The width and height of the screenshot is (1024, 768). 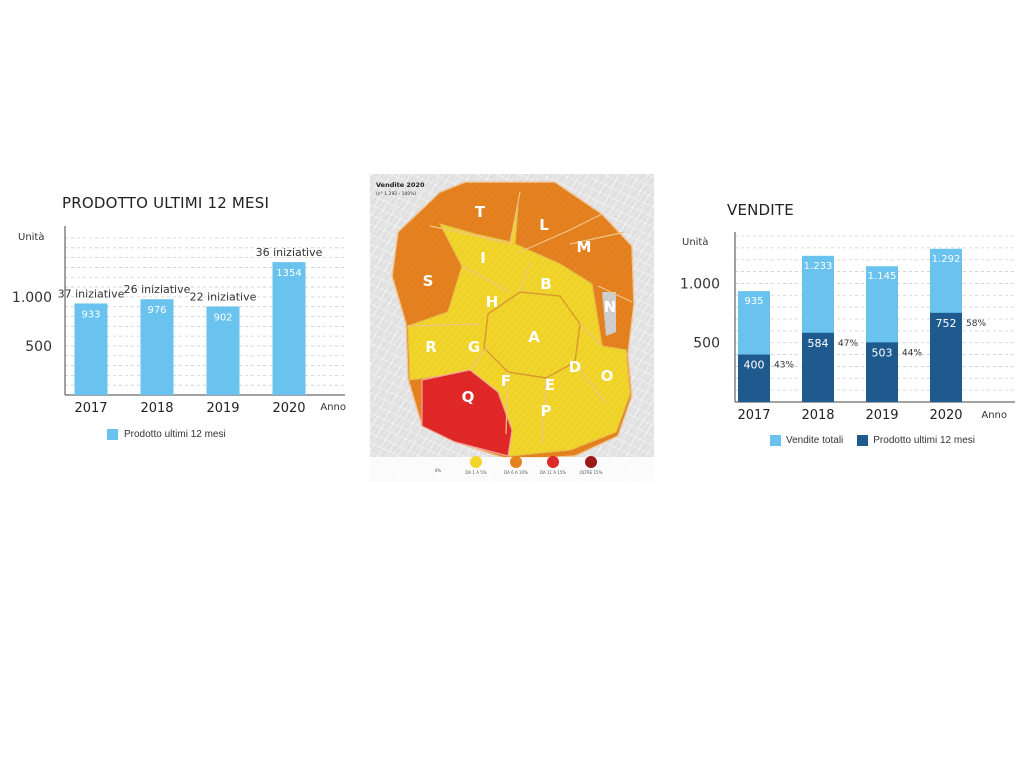 I want to click on percent-label: 47%, so click(x=848, y=344).